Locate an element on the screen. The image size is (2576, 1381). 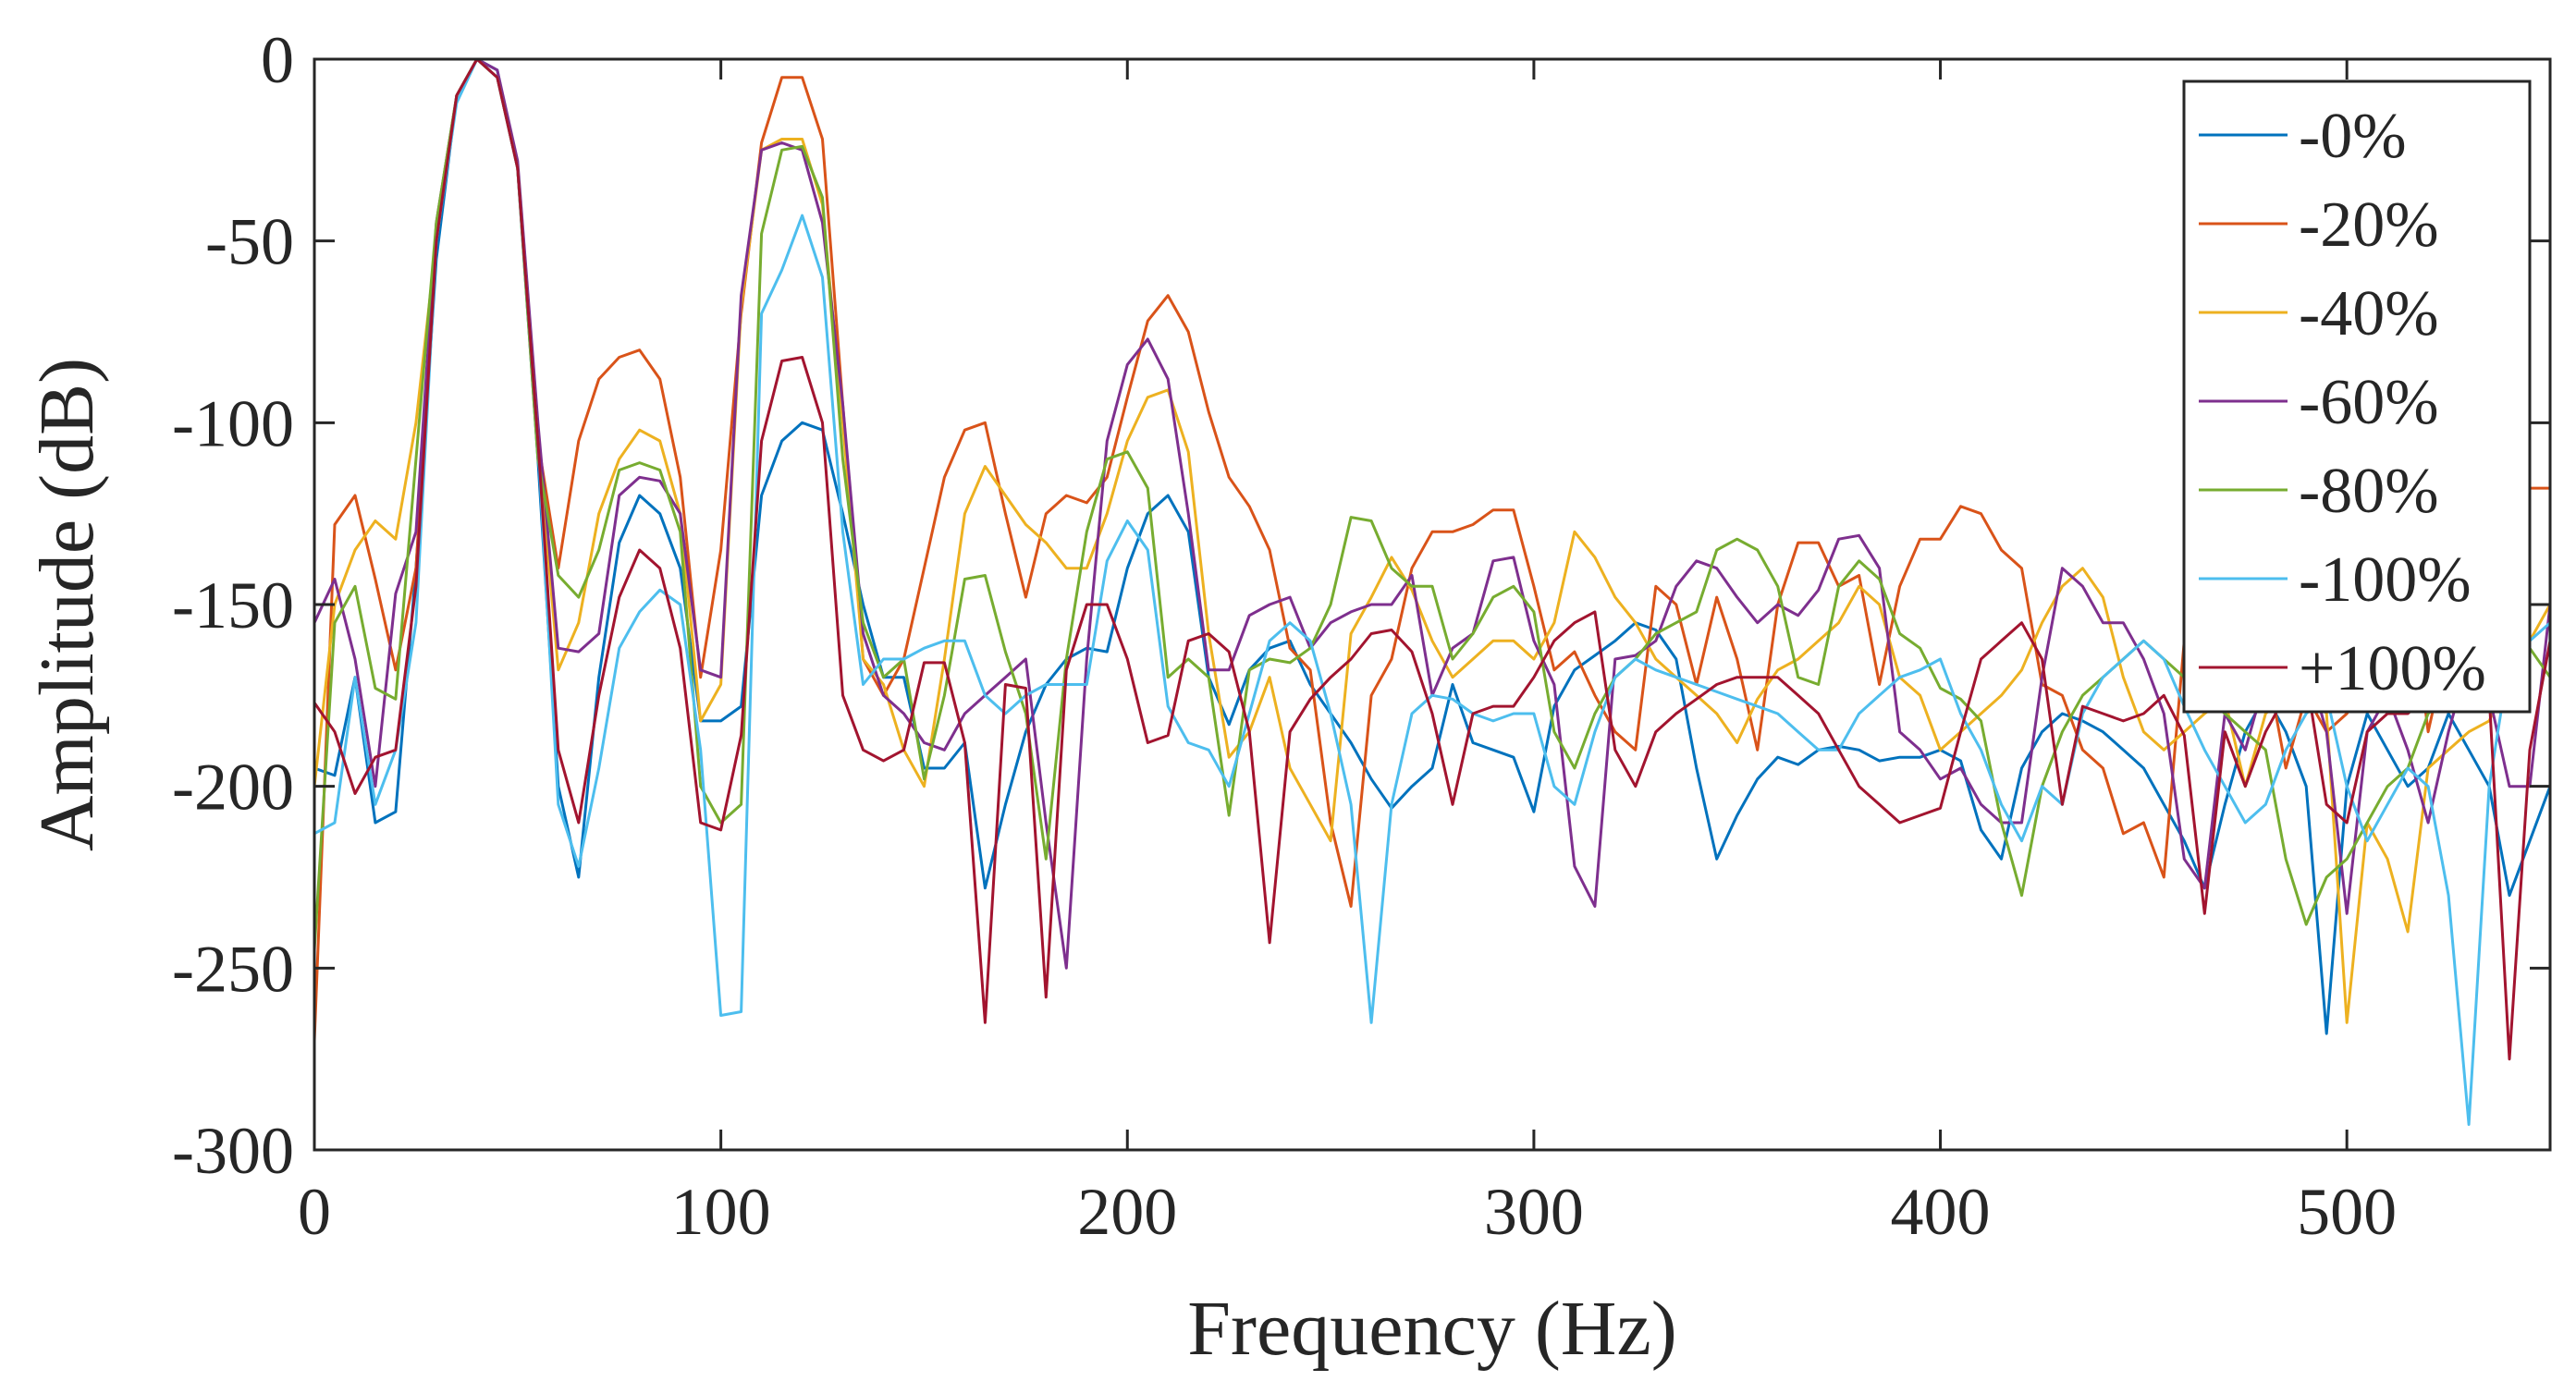
legend-label: -100% is located at coordinates (2385, 580).